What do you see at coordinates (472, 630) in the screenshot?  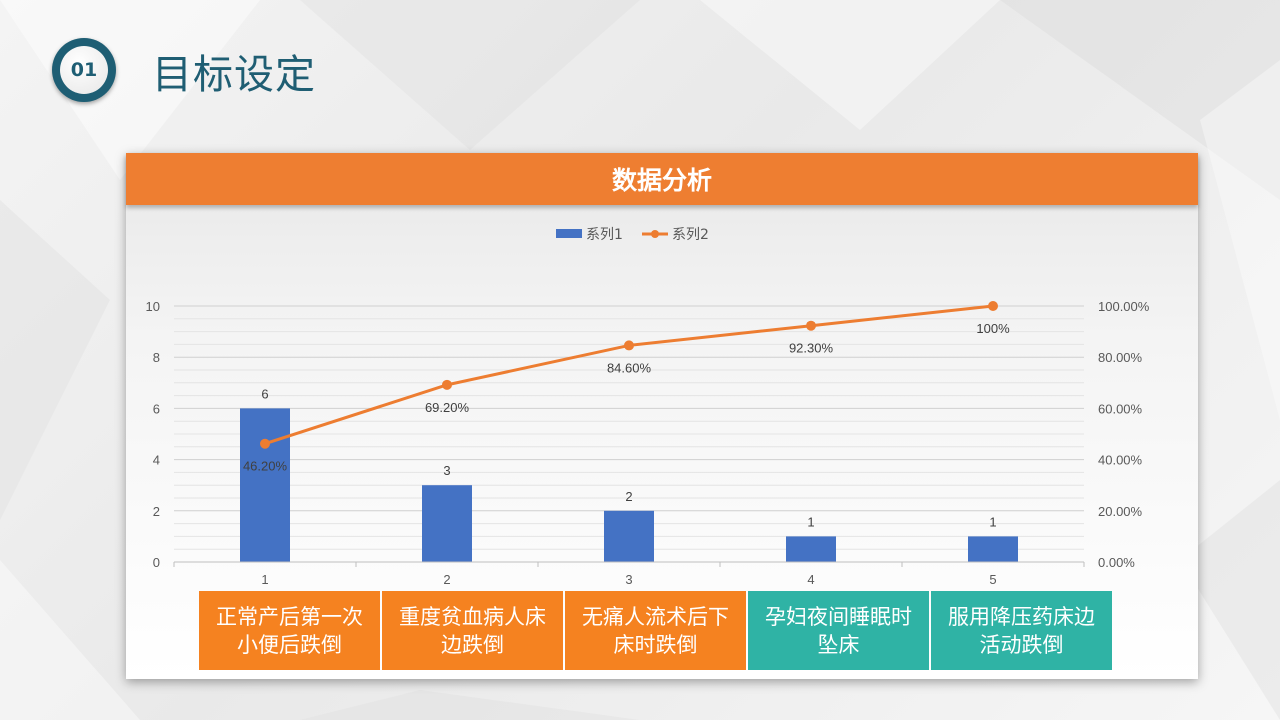 I see `category-box: 重度贫血病人床边跌倒` at bounding box center [472, 630].